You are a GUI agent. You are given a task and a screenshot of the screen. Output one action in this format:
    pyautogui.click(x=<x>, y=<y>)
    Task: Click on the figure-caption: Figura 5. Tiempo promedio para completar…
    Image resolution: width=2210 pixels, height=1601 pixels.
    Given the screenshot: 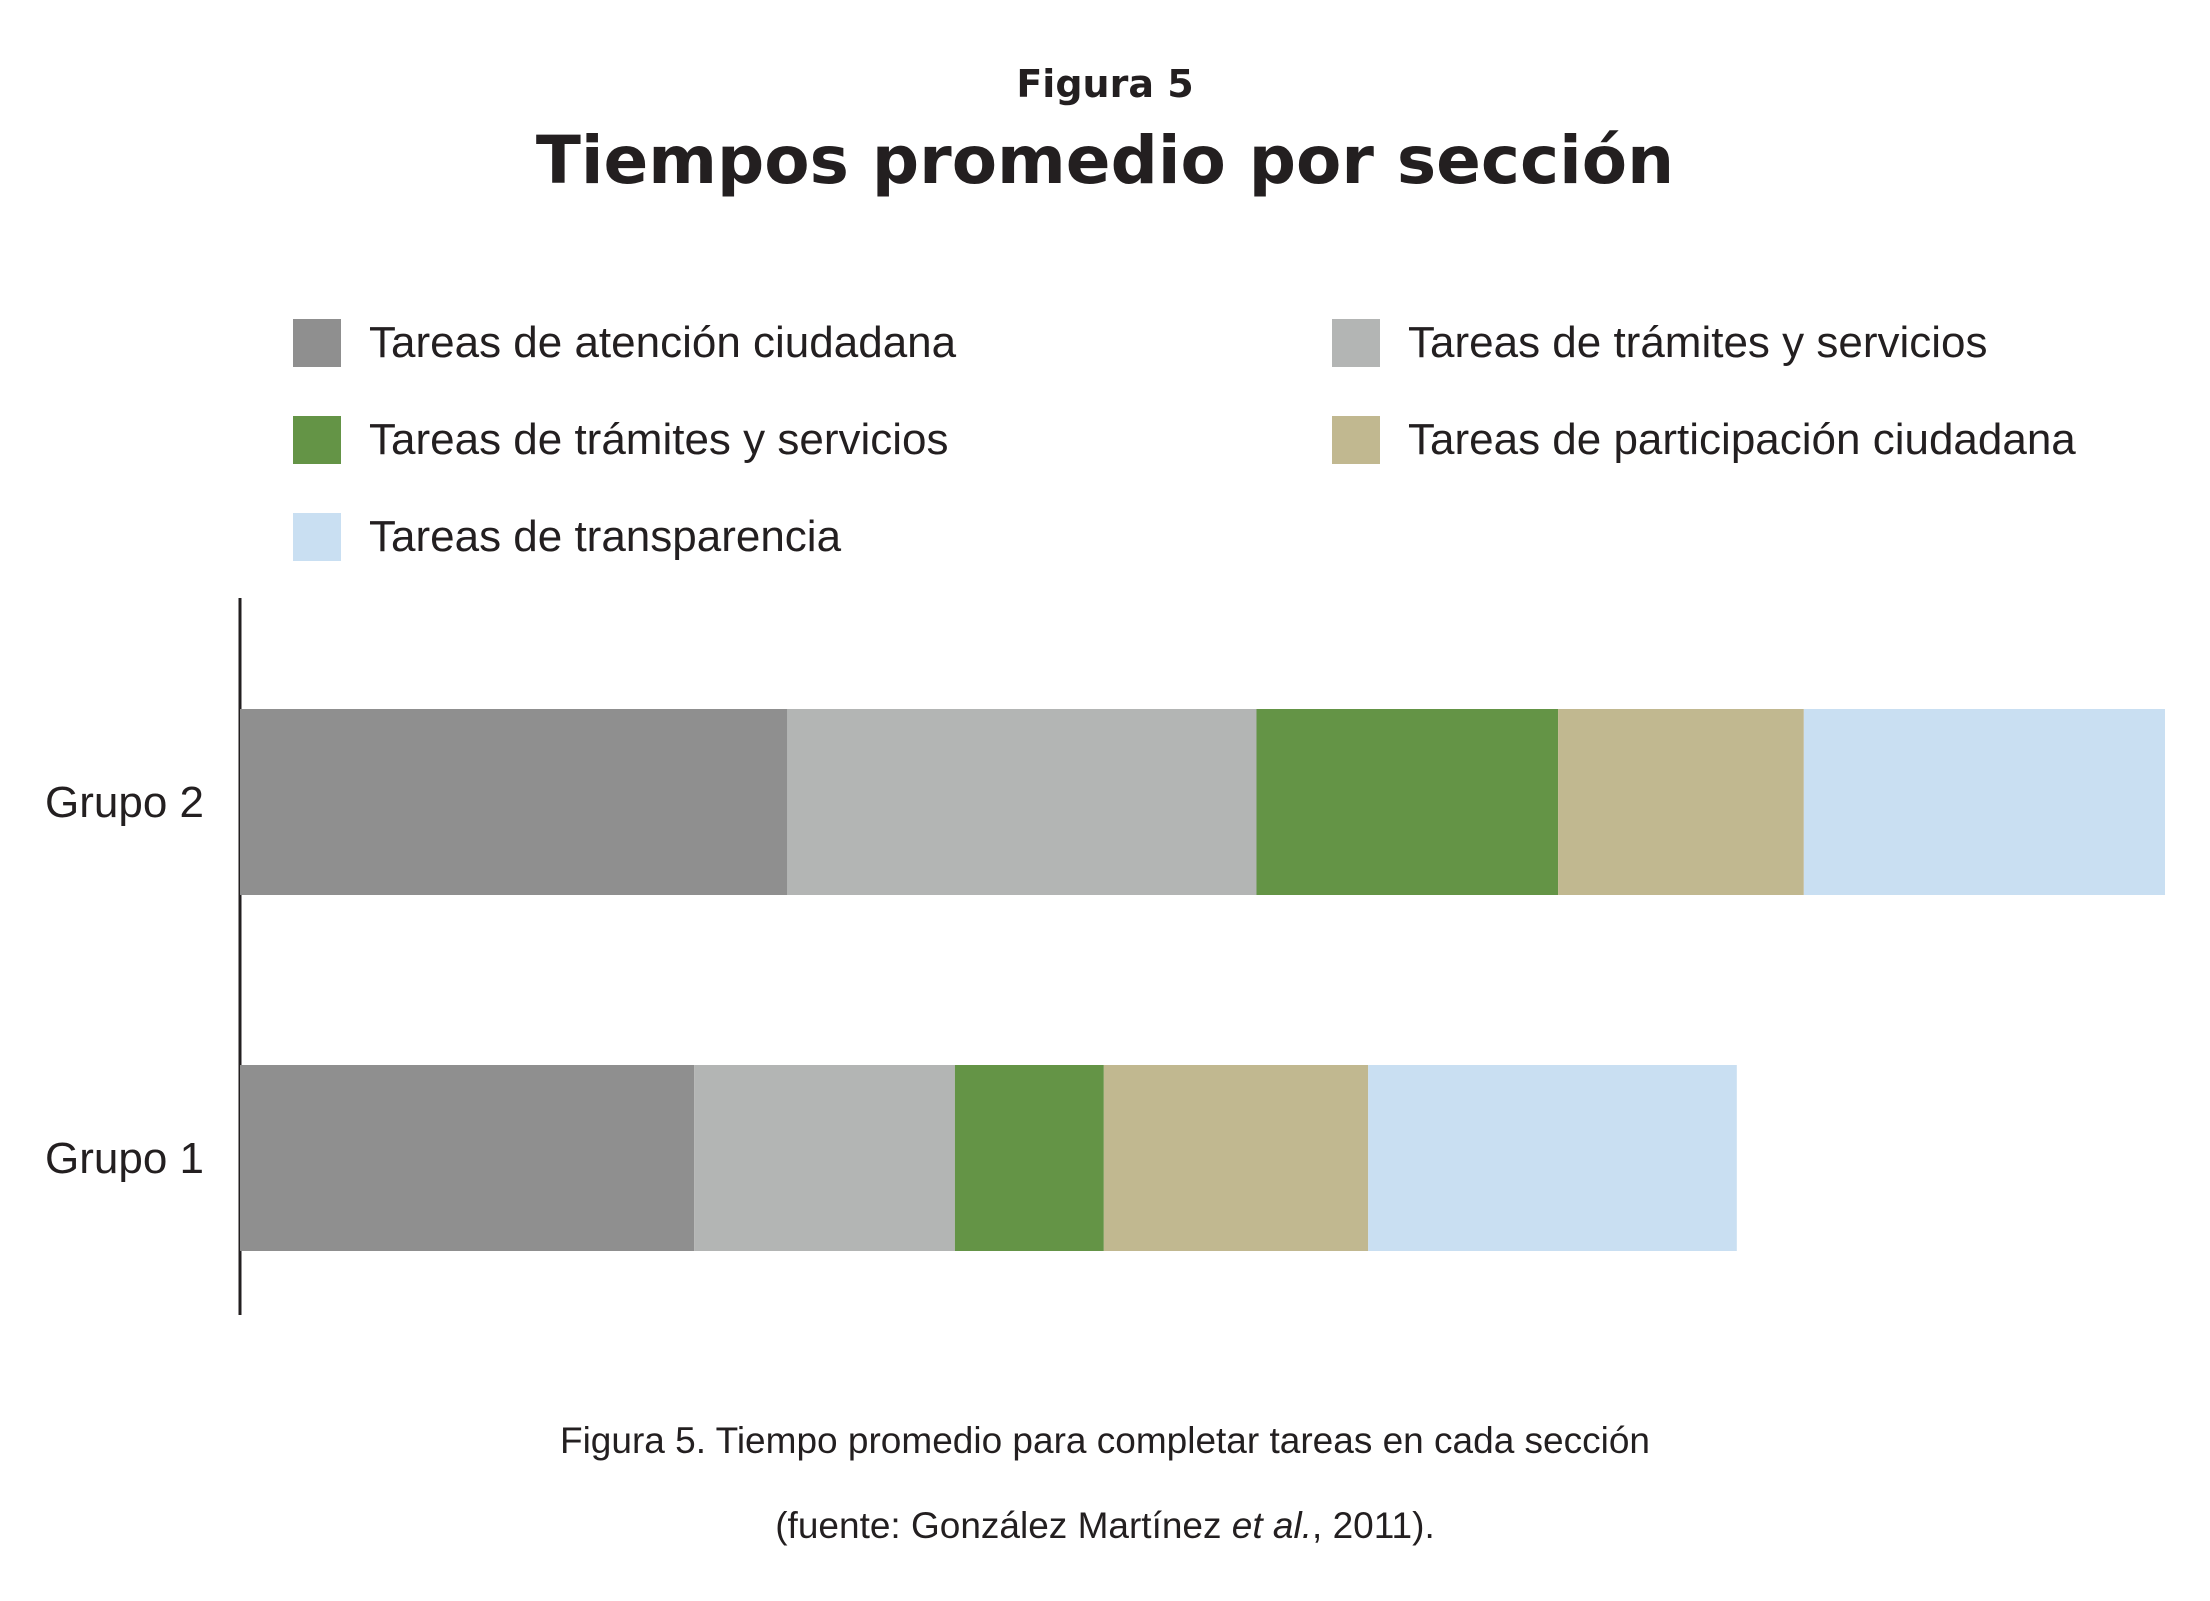 What is the action you would take?
    pyautogui.click(x=1105, y=1440)
    